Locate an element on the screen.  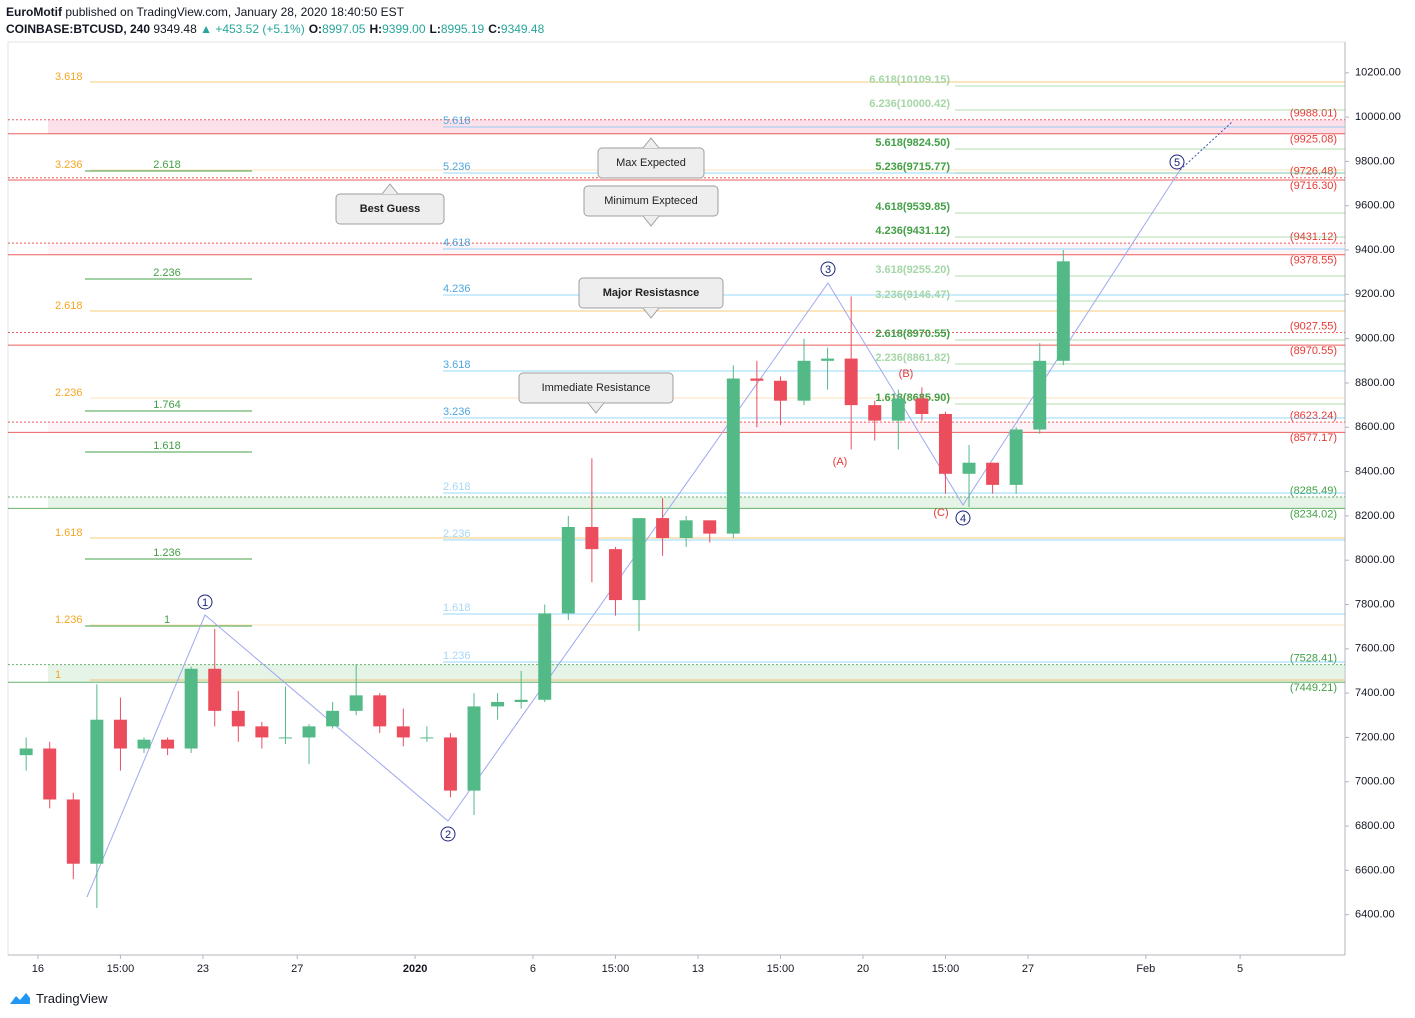
correction-label: (B) is located at coordinates (906, 374).